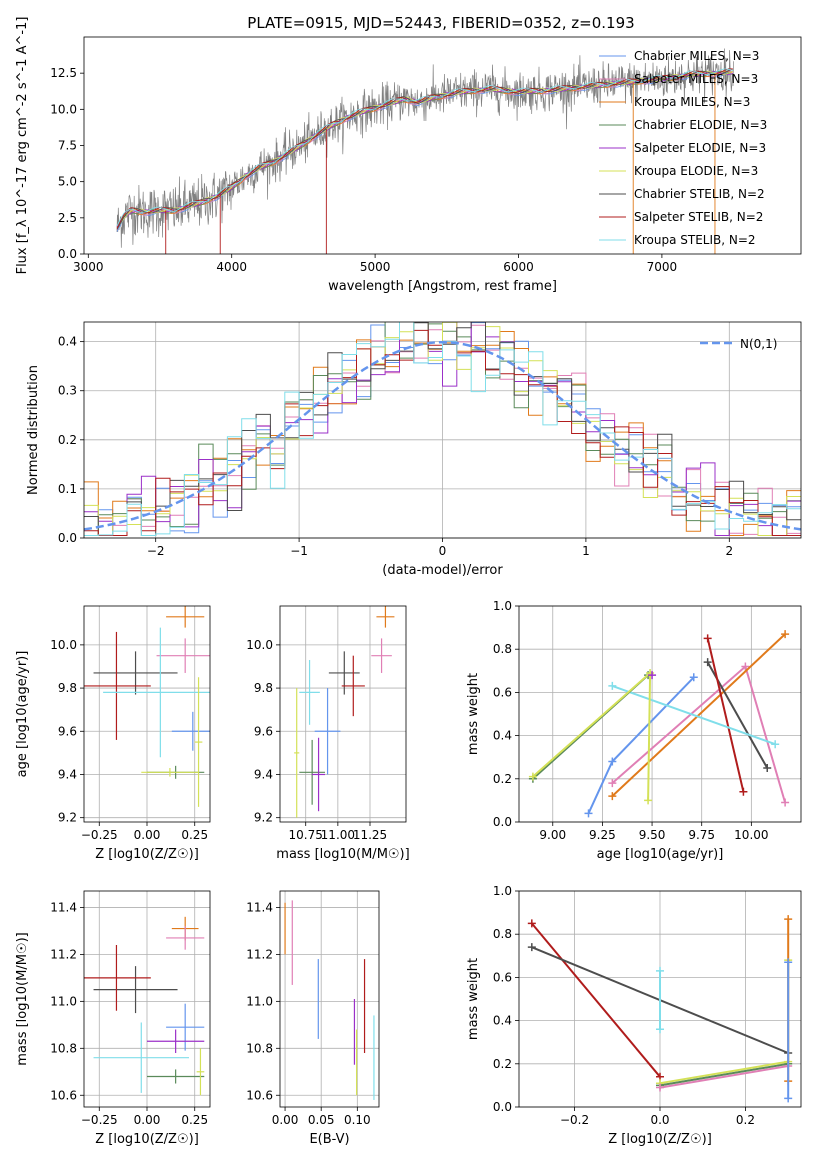 Image resolution: width=819 pixels, height=1170 pixels. I want to click on tick-label-y: 11.2, so click(63, 954).